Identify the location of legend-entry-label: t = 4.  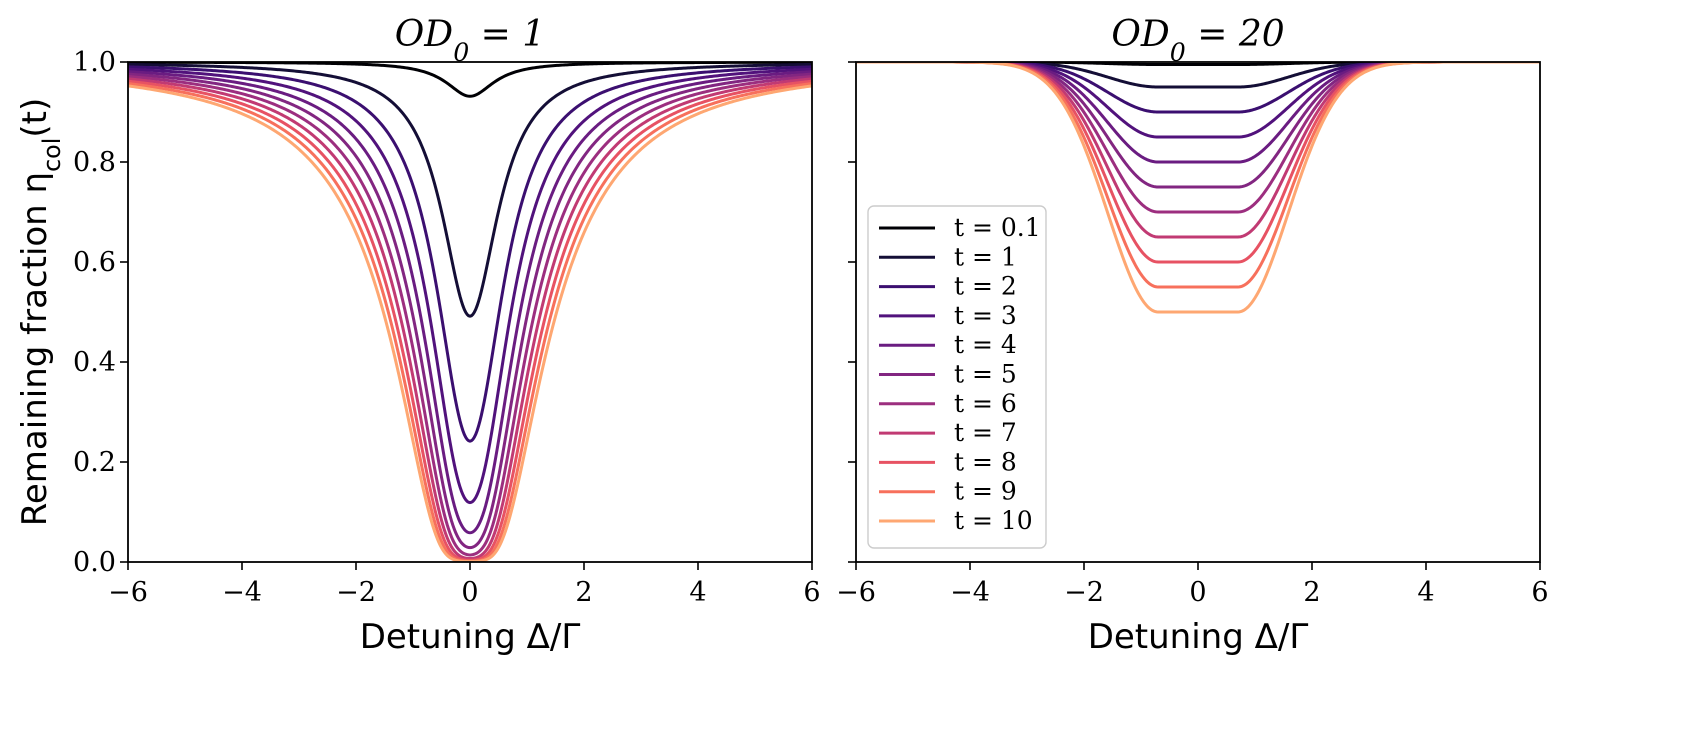
(985, 344).